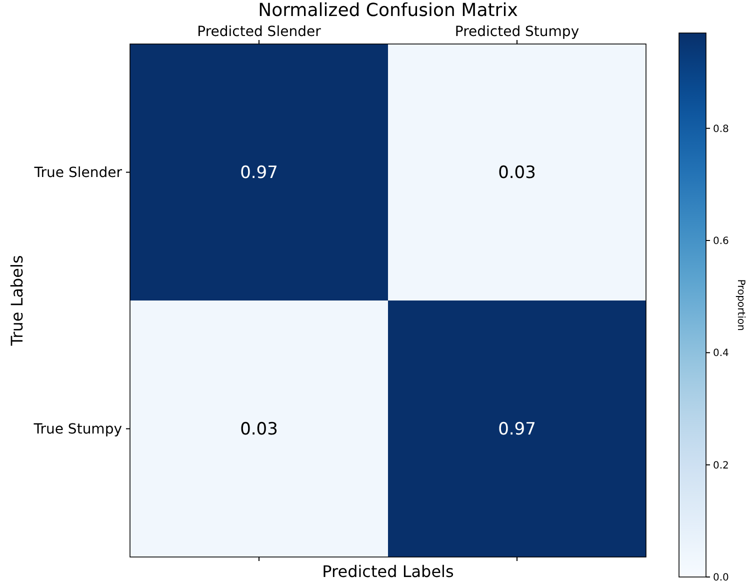 The height and width of the screenshot is (585, 750). What do you see at coordinates (77, 430) in the screenshot?
I see `y-tick-label: True Stumpy` at bounding box center [77, 430].